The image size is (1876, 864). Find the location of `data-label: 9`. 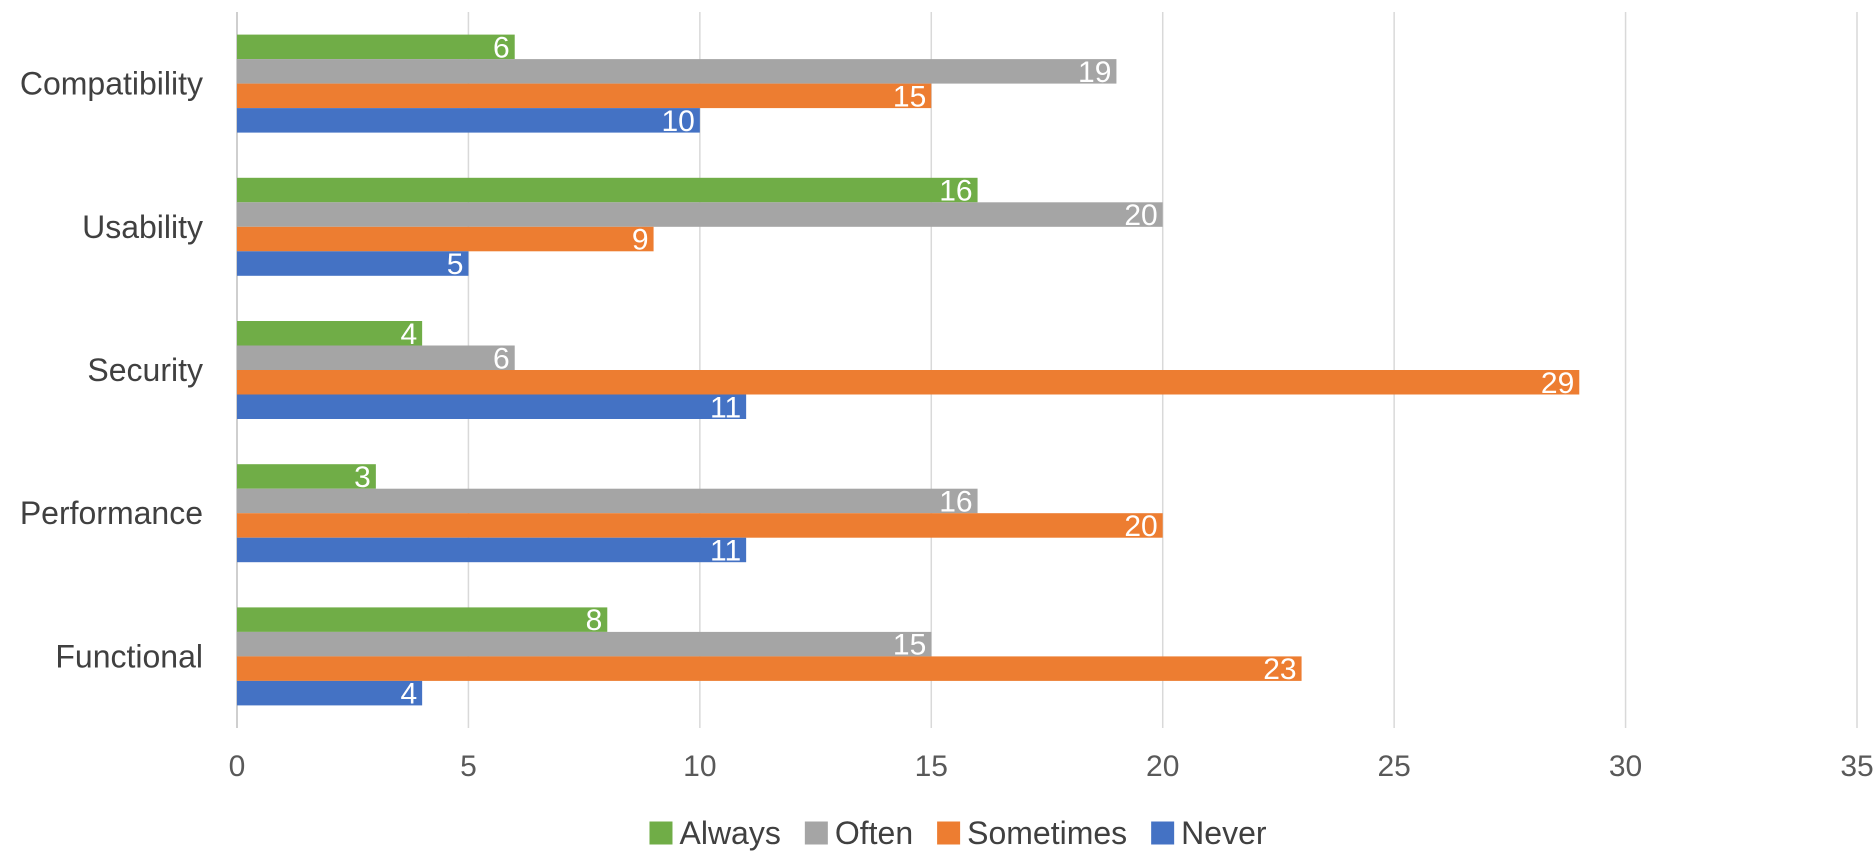

data-label: 9 is located at coordinates (640, 240).